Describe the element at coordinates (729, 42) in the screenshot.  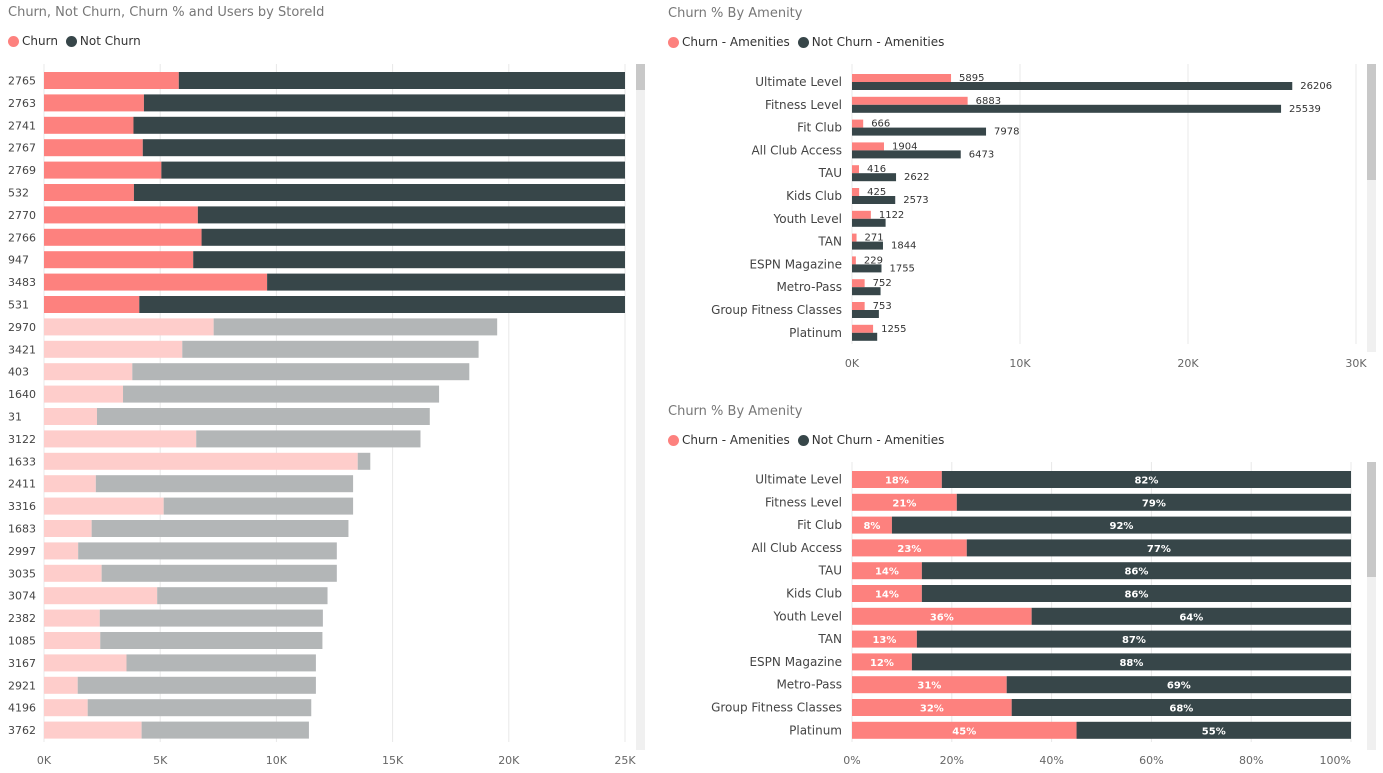
I see `legend-item-churn-amenities: Churn - Amenities` at that location.